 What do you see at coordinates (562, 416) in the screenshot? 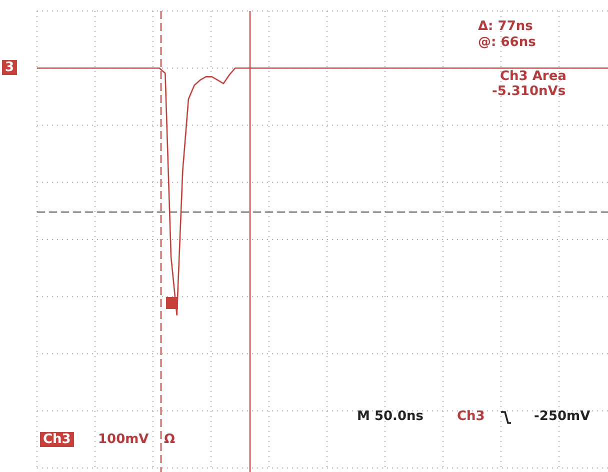
I see `text: -250mV` at bounding box center [562, 416].